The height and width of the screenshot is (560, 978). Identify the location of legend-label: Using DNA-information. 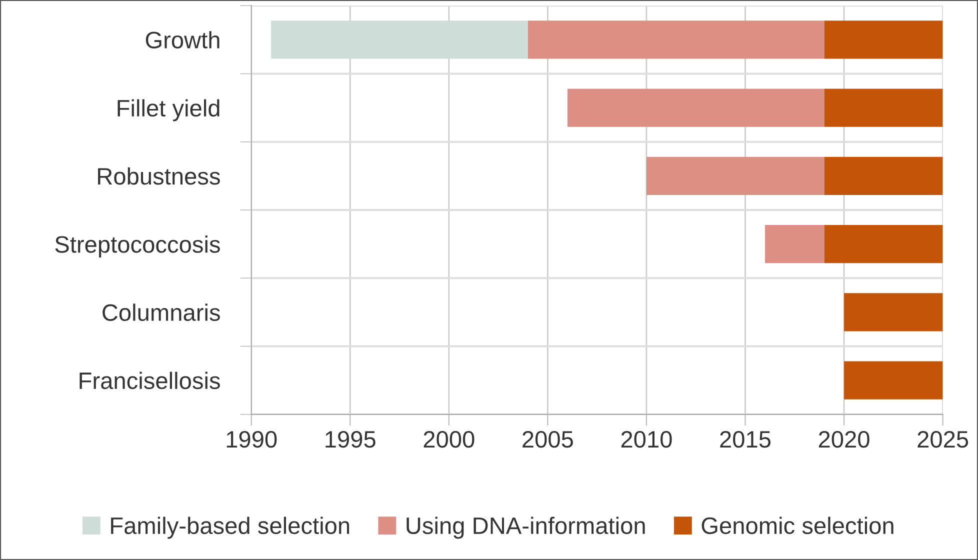
(525, 527).